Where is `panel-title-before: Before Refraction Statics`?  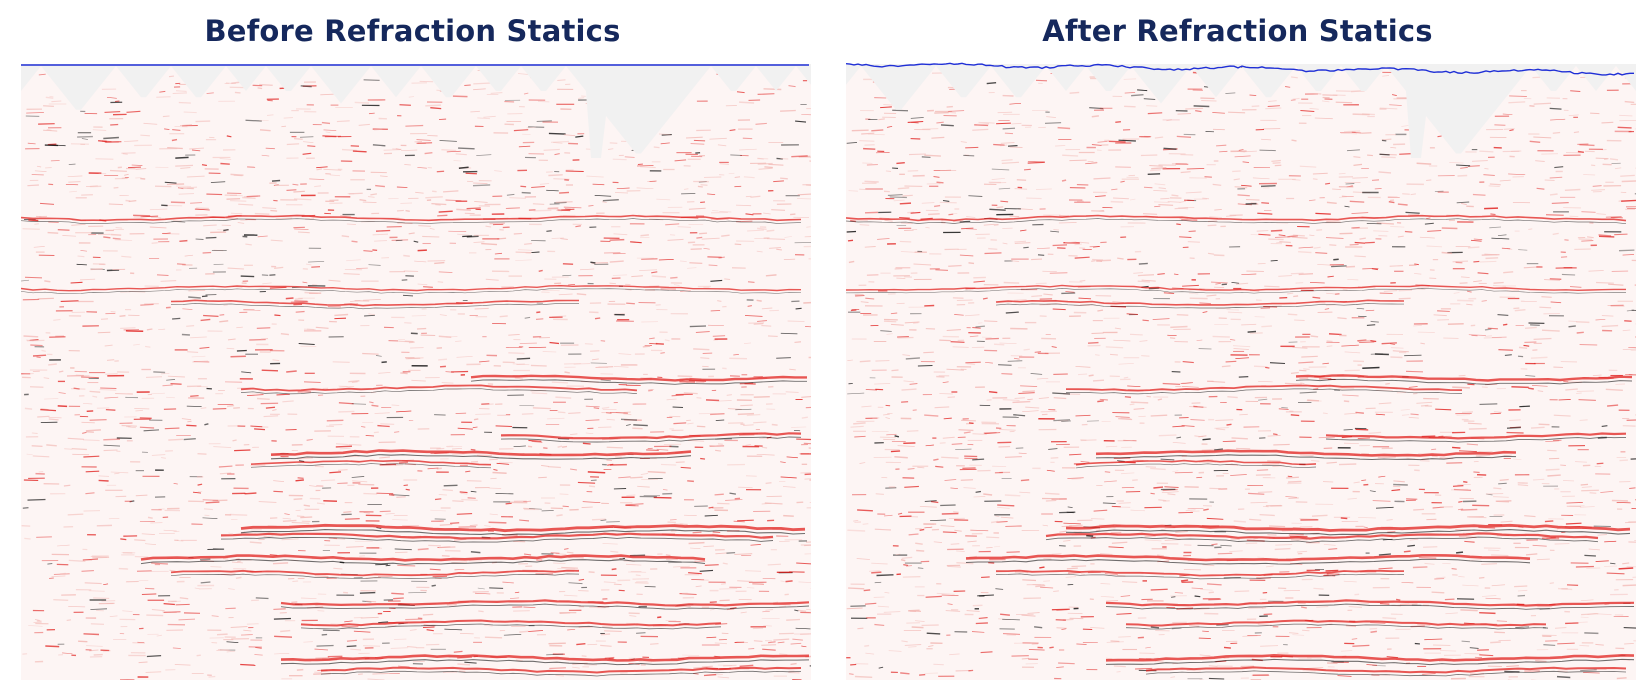 panel-title-before: Before Refraction Statics is located at coordinates (412, 31).